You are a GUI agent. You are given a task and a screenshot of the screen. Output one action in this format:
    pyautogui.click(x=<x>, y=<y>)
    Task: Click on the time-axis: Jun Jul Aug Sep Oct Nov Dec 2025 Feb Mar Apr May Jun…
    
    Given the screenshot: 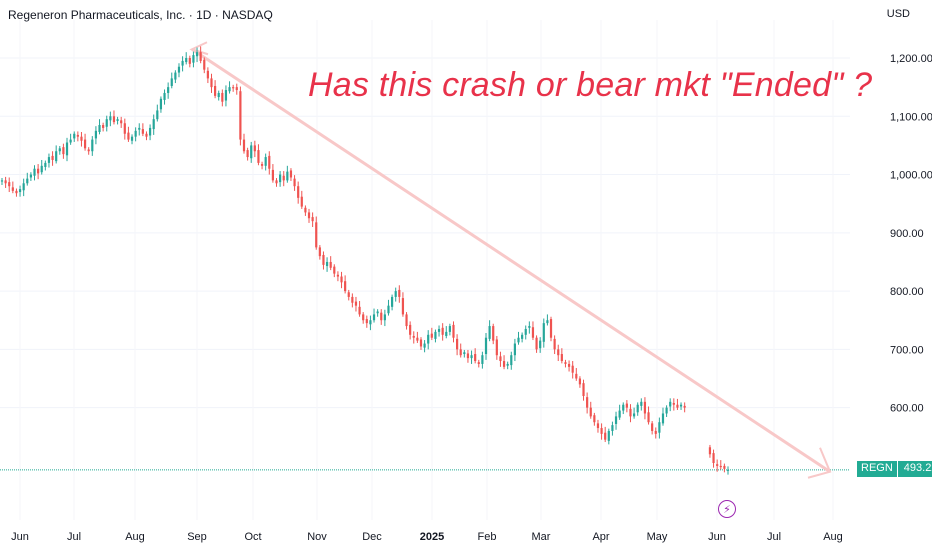 What is the action you would take?
    pyautogui.click(x=427, y=537)
    